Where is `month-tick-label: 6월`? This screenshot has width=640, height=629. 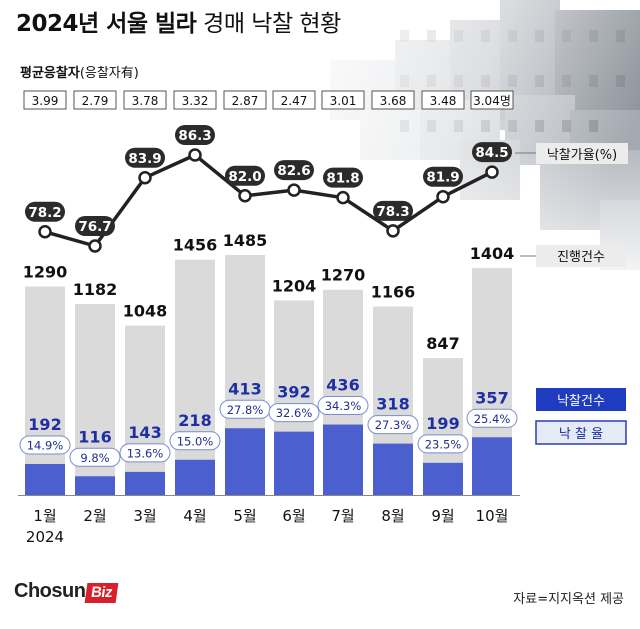
month-tick-label: 6월 is located at coordinates (293, 516).